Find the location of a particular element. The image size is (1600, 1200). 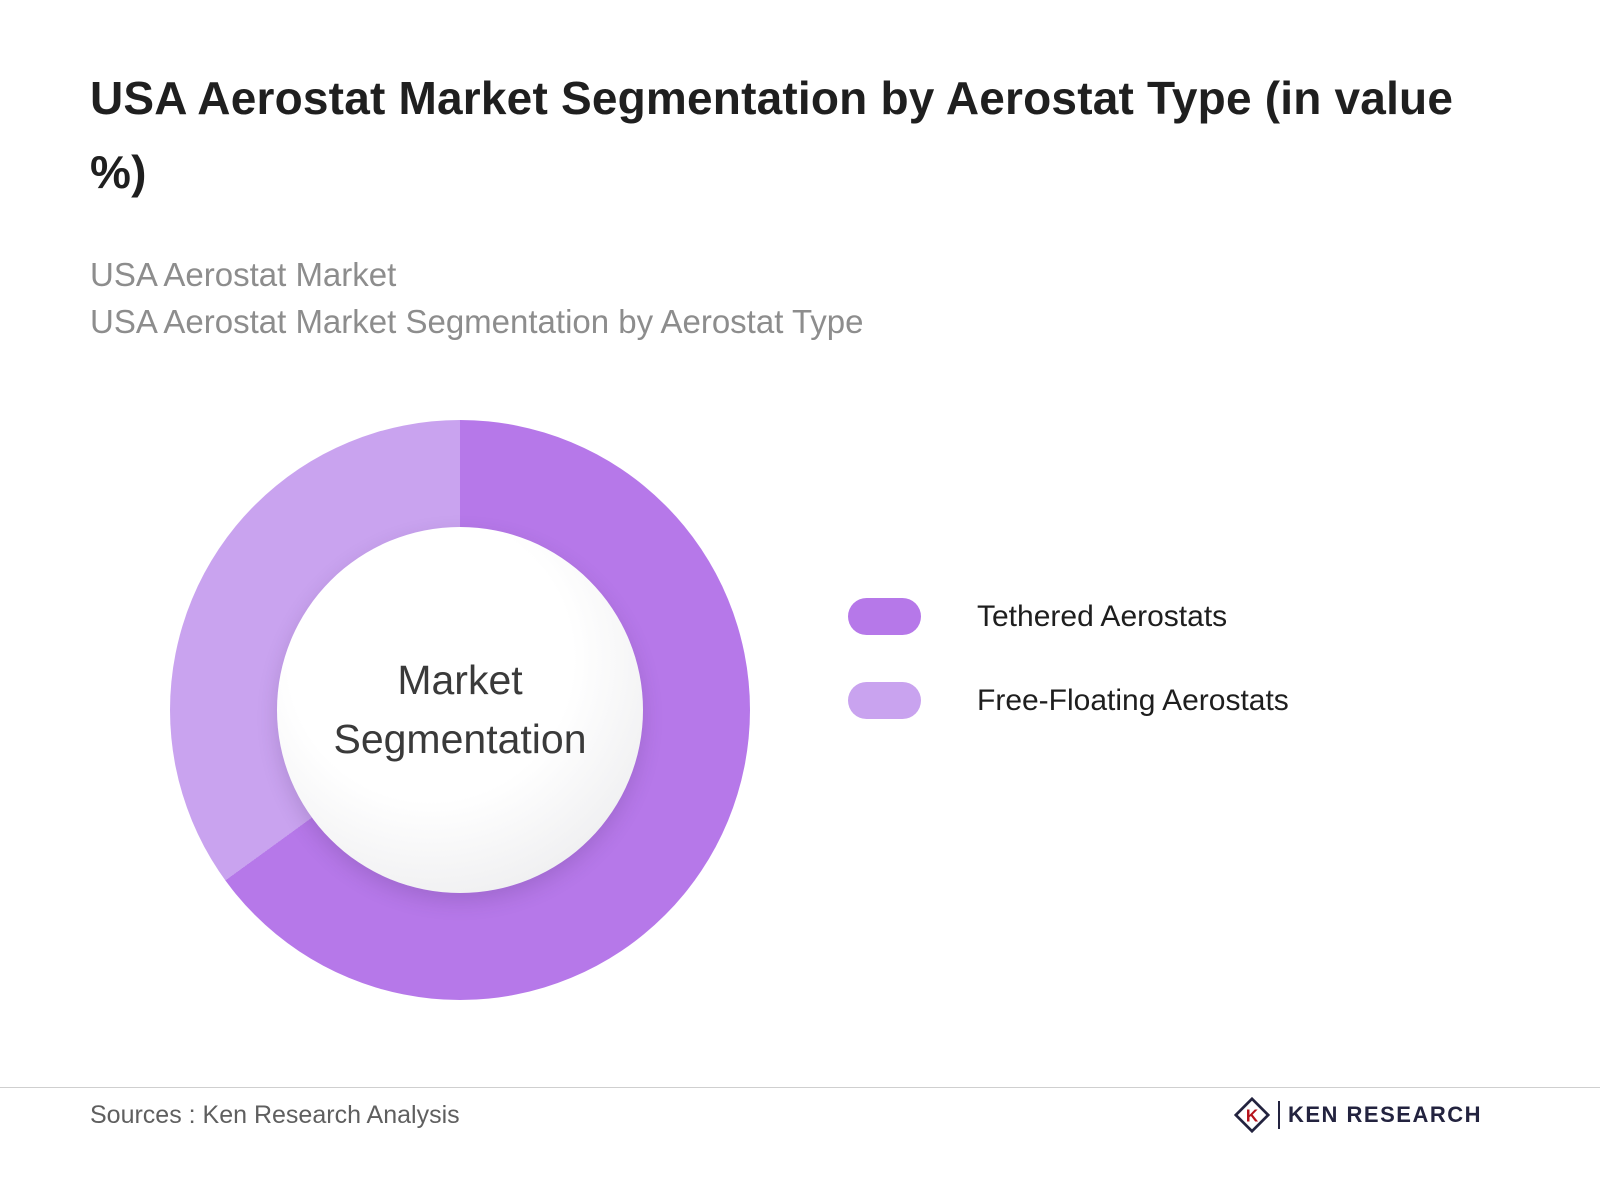

legend-item-free-floating: Free-Floating Aerostats is located at coordinates (1068, 700).